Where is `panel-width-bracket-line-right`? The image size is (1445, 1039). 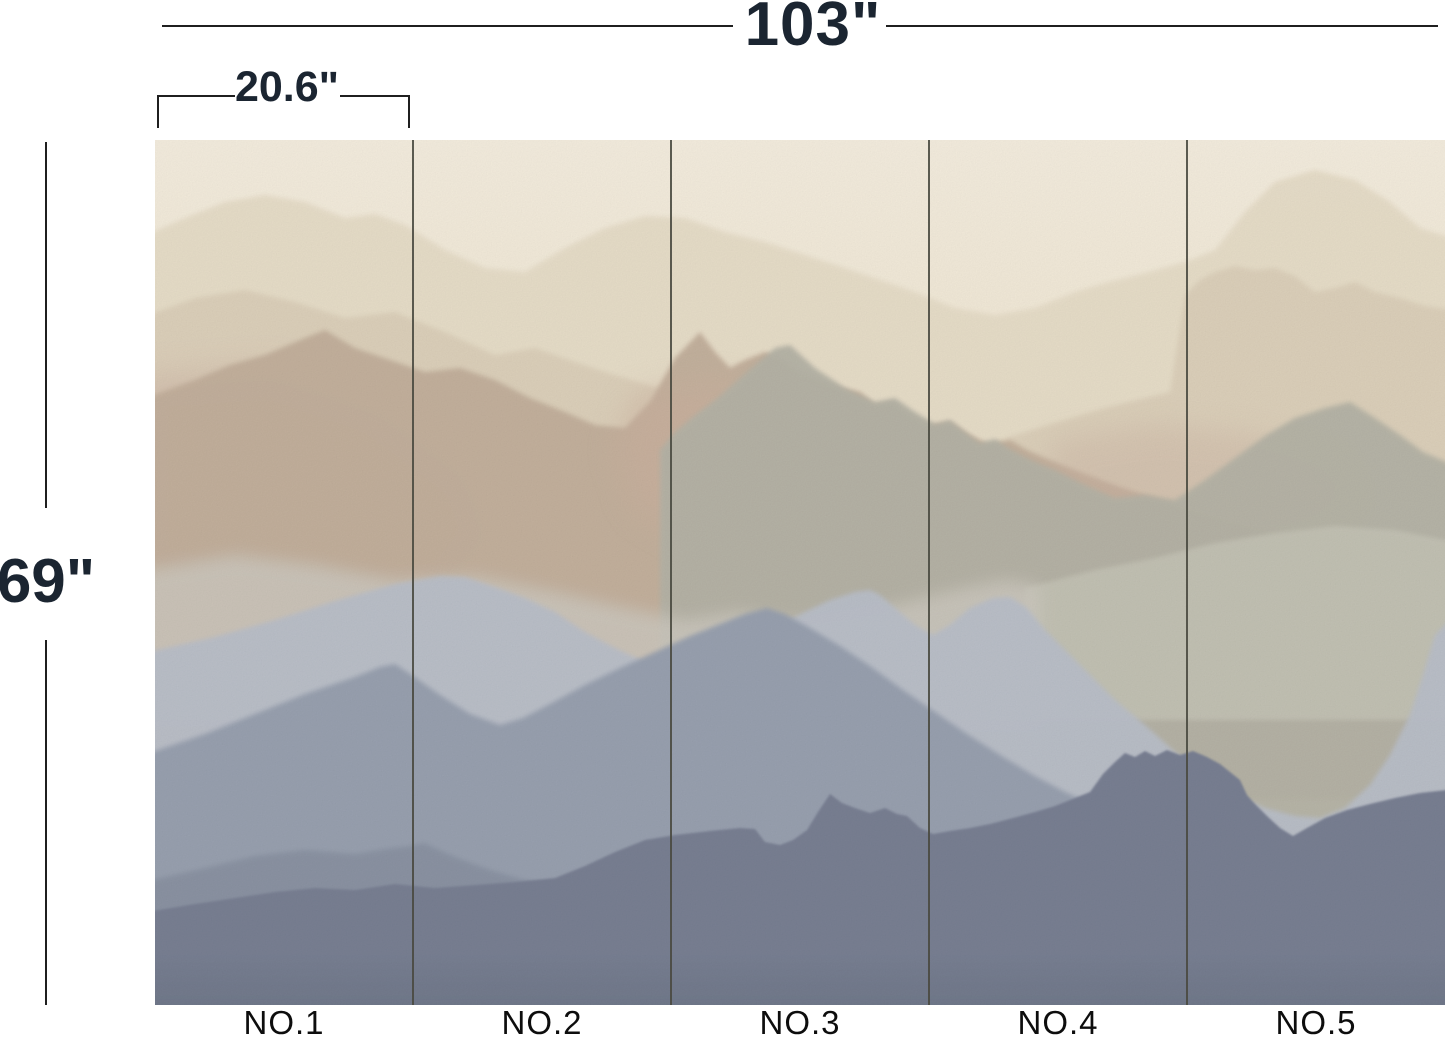
panel-width-bracket-line-right is located at coordinates (375, 96).